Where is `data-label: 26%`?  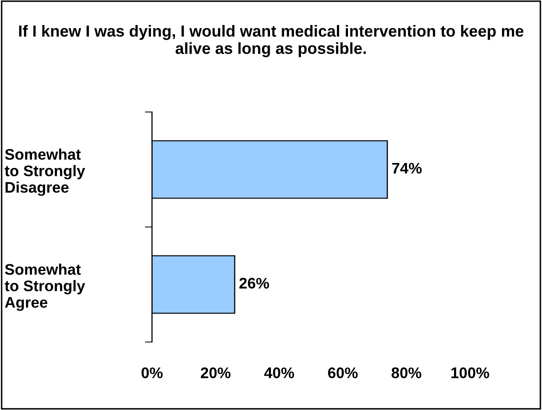 data-label: 26% is located at coordinates (254, 283).